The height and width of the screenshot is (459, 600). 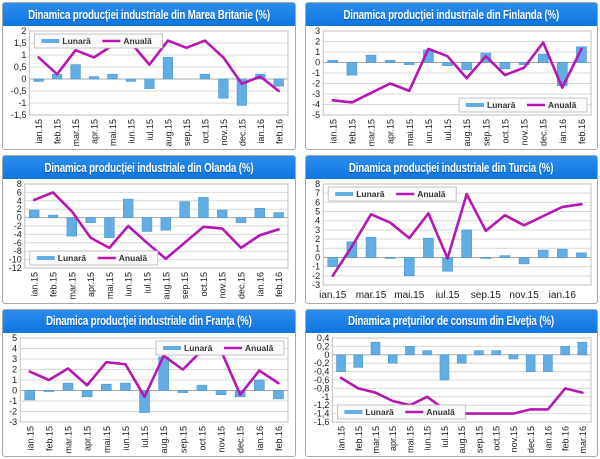 I want to click on svg-text: -3, so click(x=316, y=94).